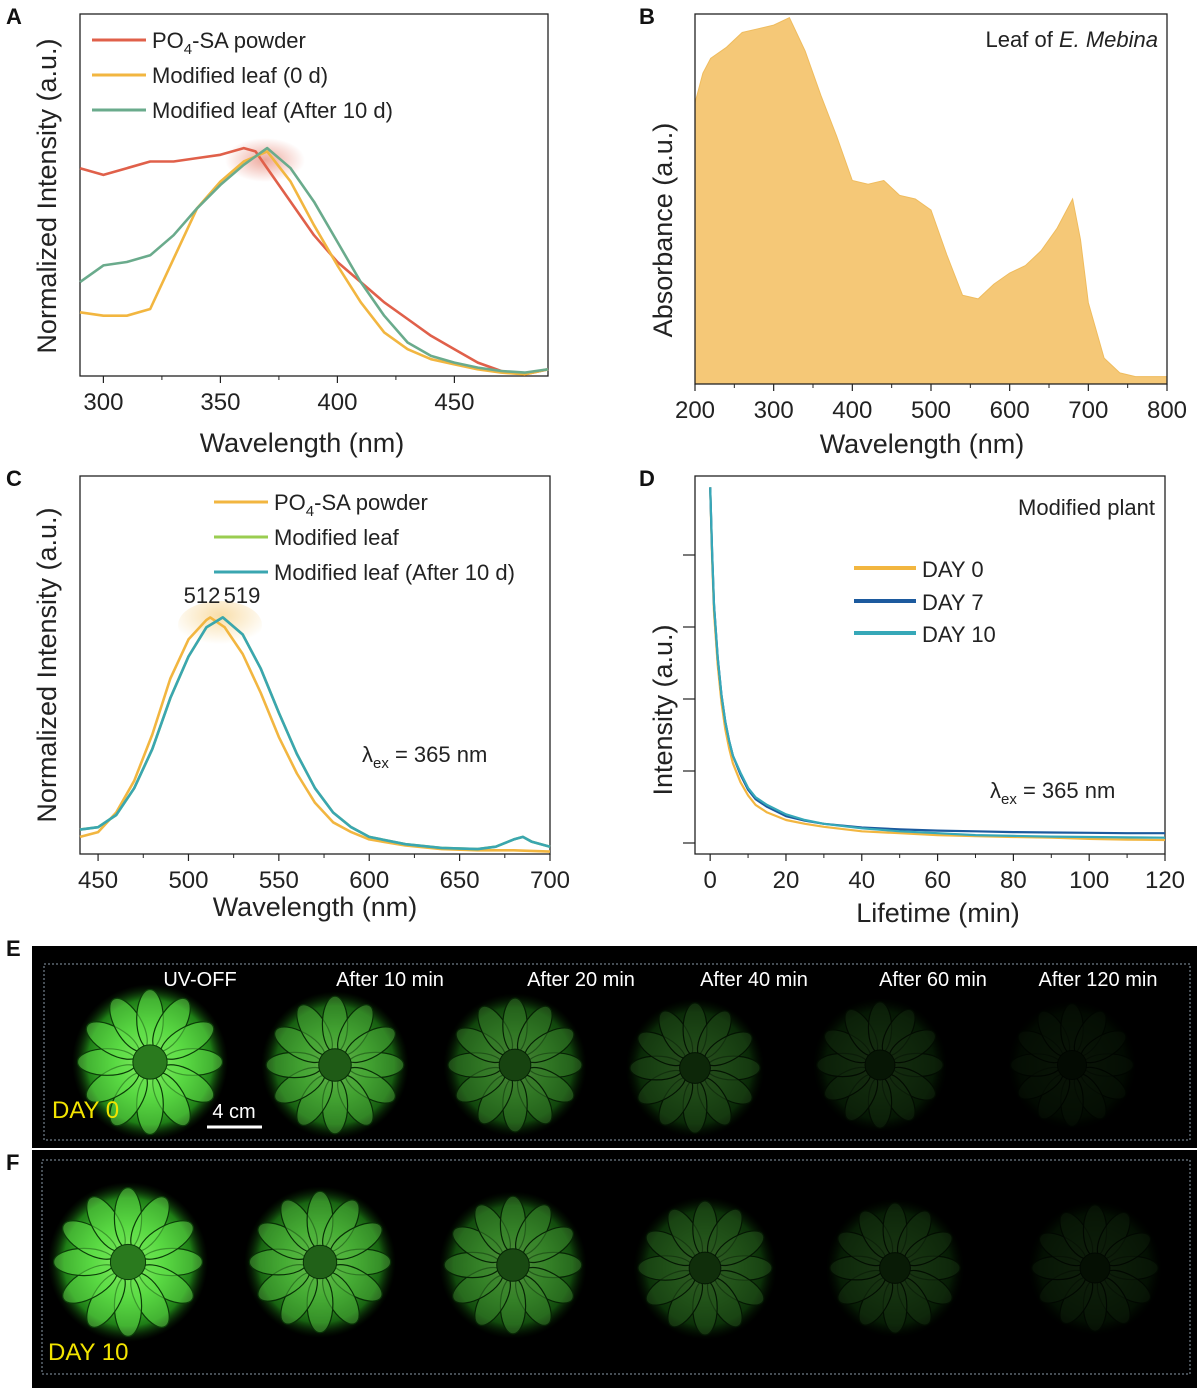 Image resolution: width=1200 pixels, height=1390 pixels. What do you see at coordinates (953, 602) in the screenshot?
I see `legend-label-d-1: DAY 7` at bounding box center [953, 602].